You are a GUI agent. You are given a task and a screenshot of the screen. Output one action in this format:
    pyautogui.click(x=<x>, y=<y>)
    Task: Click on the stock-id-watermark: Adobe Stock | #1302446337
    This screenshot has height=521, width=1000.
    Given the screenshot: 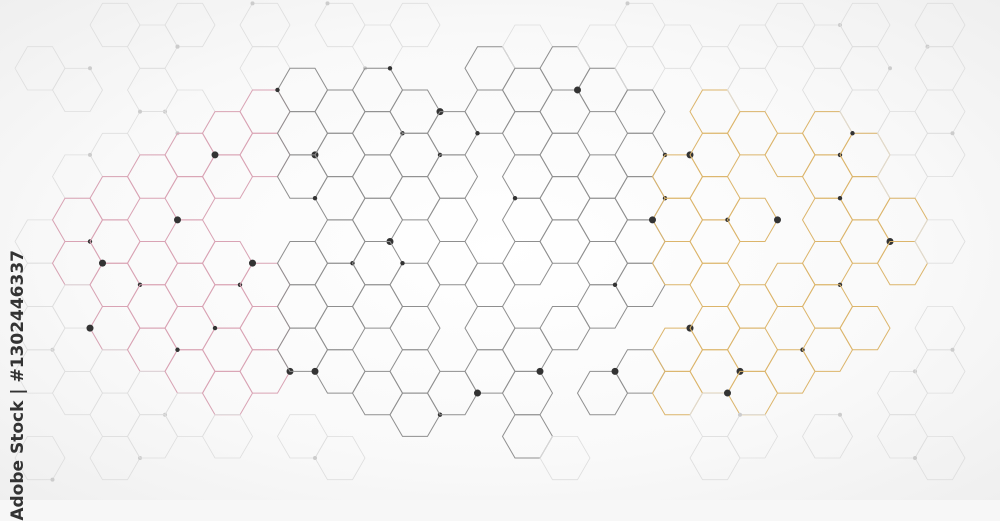 What is the action you would take?
    pyautogui.click(x=18, y=385)
    